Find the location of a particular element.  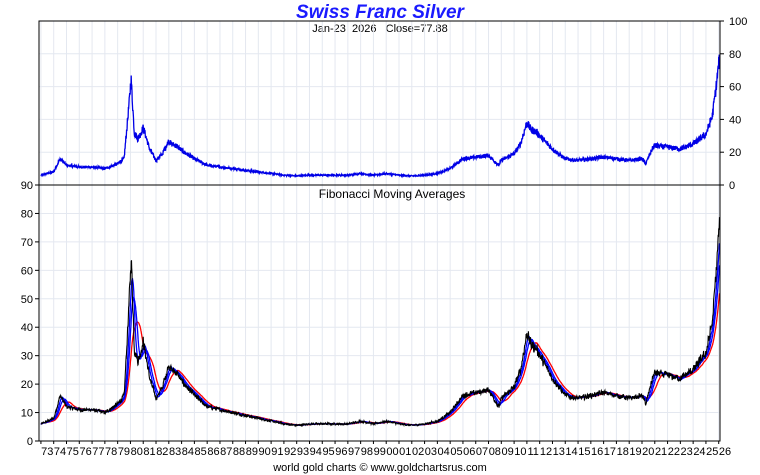

y-tick-label: 70 is located at coordinates (27, 243).